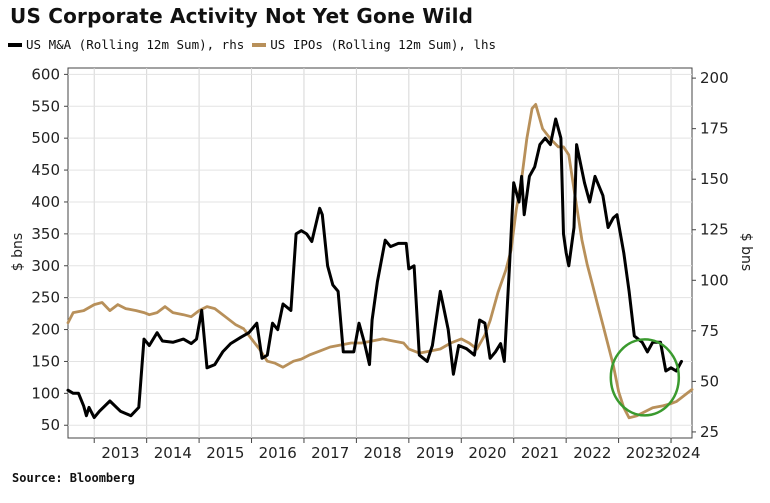 The width and height of the screenshot is (770, 503). I want to click on y-left-tick-label: 250, so click(45, 298).